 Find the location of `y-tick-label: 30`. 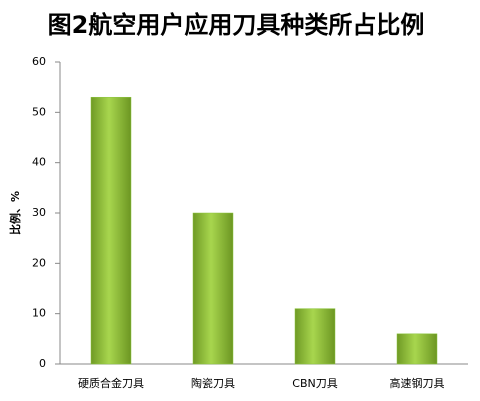

y-tick-label: 30 is located at coordinates (39, 212).